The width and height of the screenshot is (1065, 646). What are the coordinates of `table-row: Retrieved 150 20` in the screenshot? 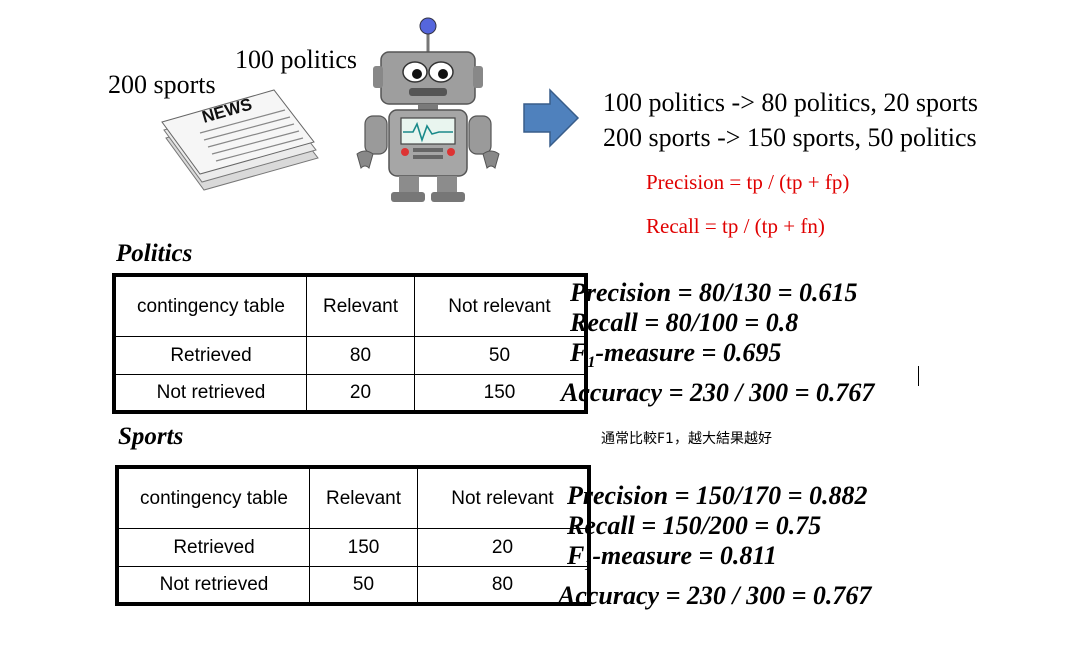 It's located at (353, 547).